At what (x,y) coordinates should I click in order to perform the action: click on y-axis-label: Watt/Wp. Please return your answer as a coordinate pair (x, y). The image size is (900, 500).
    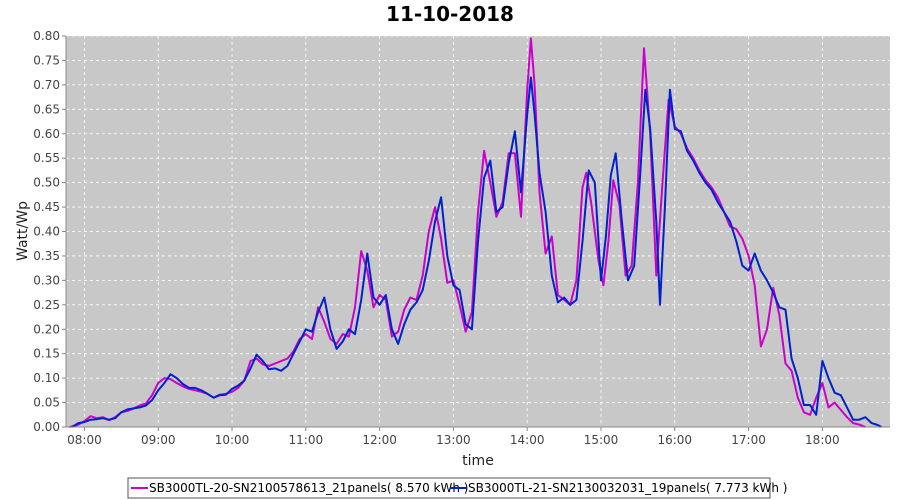
    Looking at the image, I should click on (23, 231).